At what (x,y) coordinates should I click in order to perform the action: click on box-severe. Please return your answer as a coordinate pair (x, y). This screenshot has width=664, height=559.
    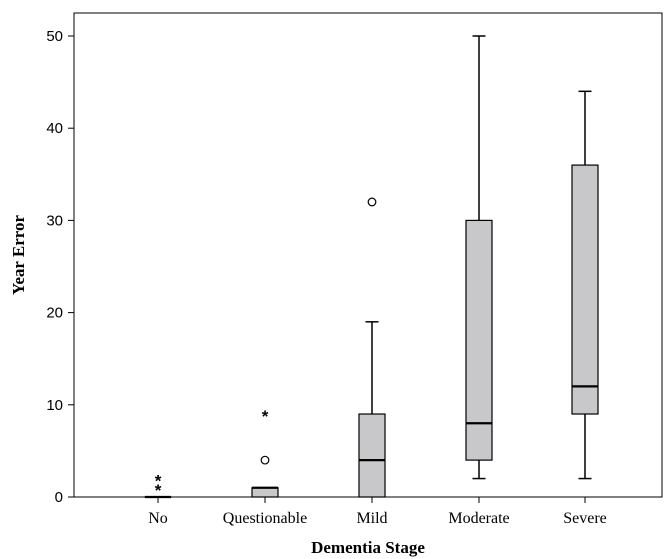
    Looking at the image, I should click on (585, 285).